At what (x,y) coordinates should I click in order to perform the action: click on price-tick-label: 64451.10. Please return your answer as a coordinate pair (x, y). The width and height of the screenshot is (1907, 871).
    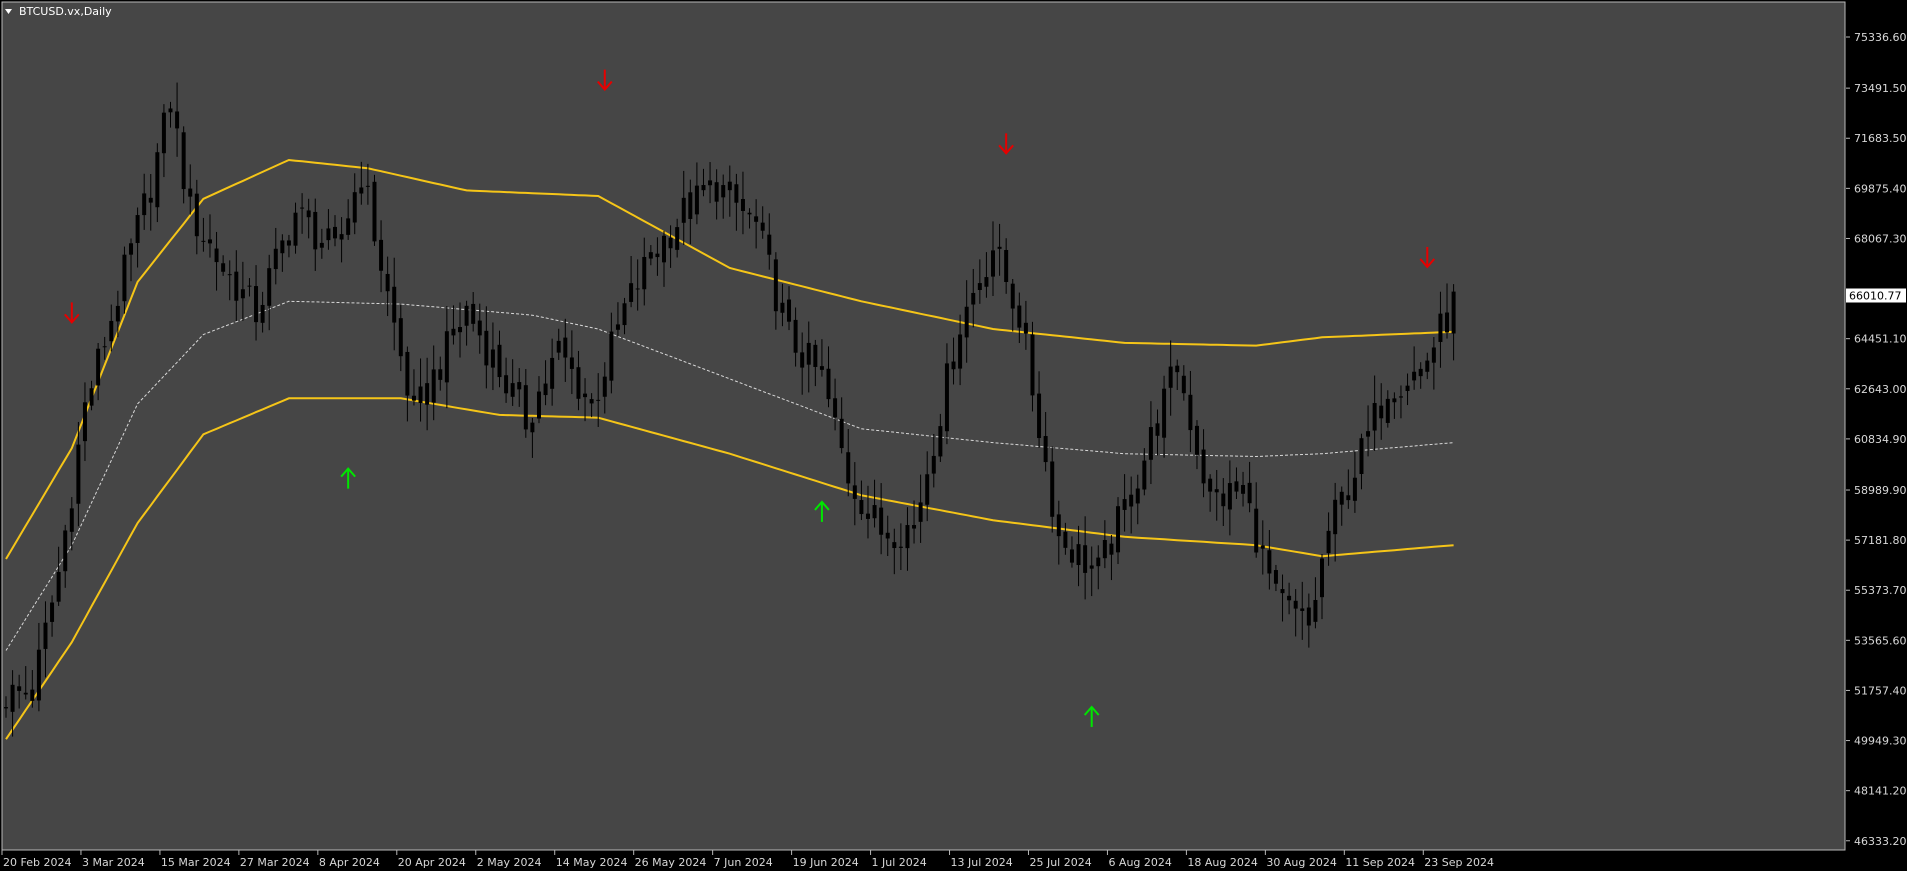
    Looking at the image, I should click on (1880, 339).